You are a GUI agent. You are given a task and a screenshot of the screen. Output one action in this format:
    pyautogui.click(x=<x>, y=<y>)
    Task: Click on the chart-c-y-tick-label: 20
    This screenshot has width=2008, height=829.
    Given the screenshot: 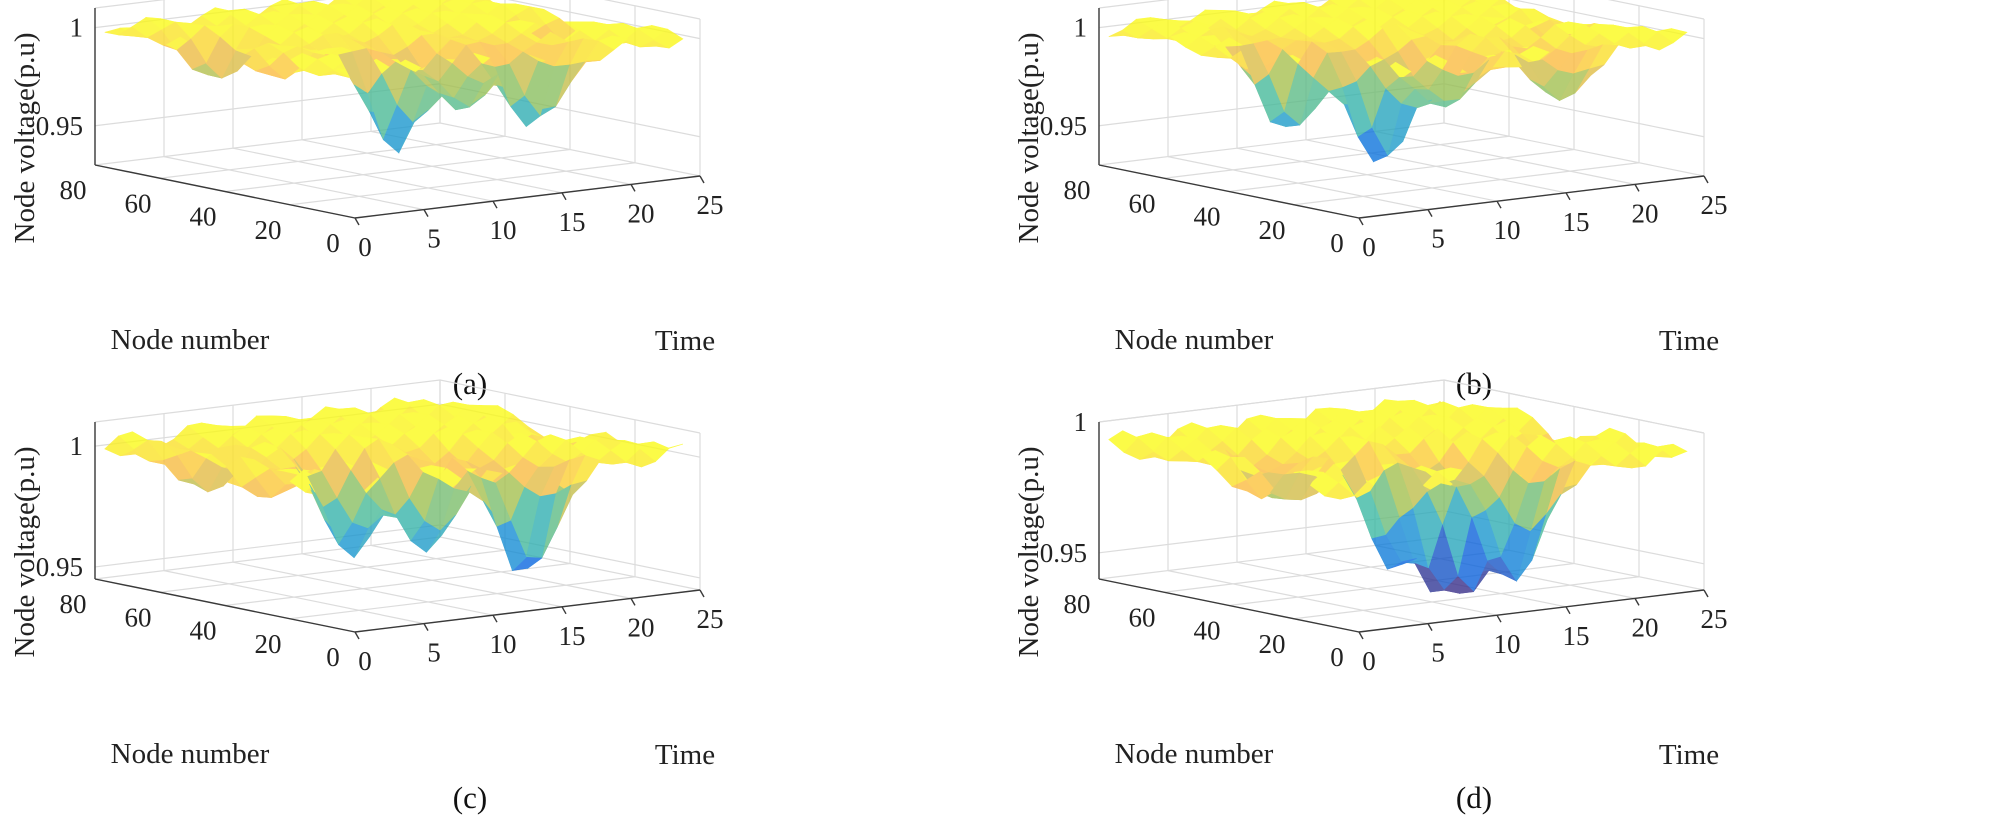 What is the action you would take?
    pyautogui.click(x=268, y=644)
    